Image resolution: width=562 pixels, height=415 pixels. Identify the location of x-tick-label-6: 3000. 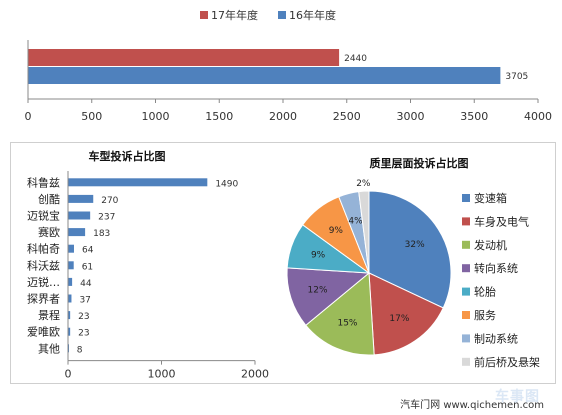
(411, 116).